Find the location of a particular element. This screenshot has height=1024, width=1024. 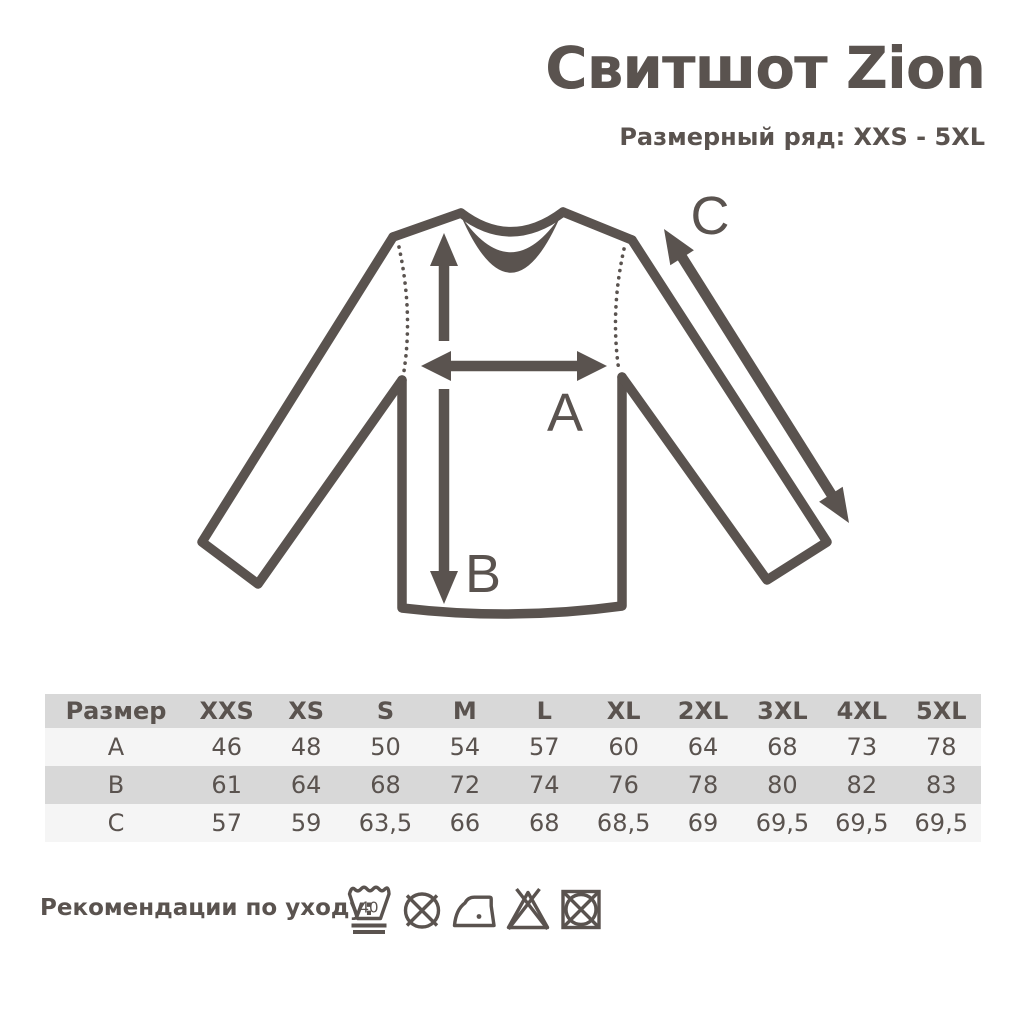

header-cell: 3XL is located at coordinates (782, 711).